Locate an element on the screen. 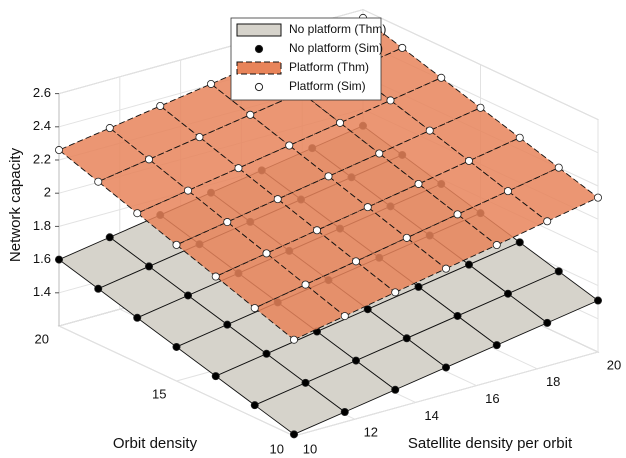 The image size is (626, 458). x-tick-label: 20 is located at coordinates (614, 364).